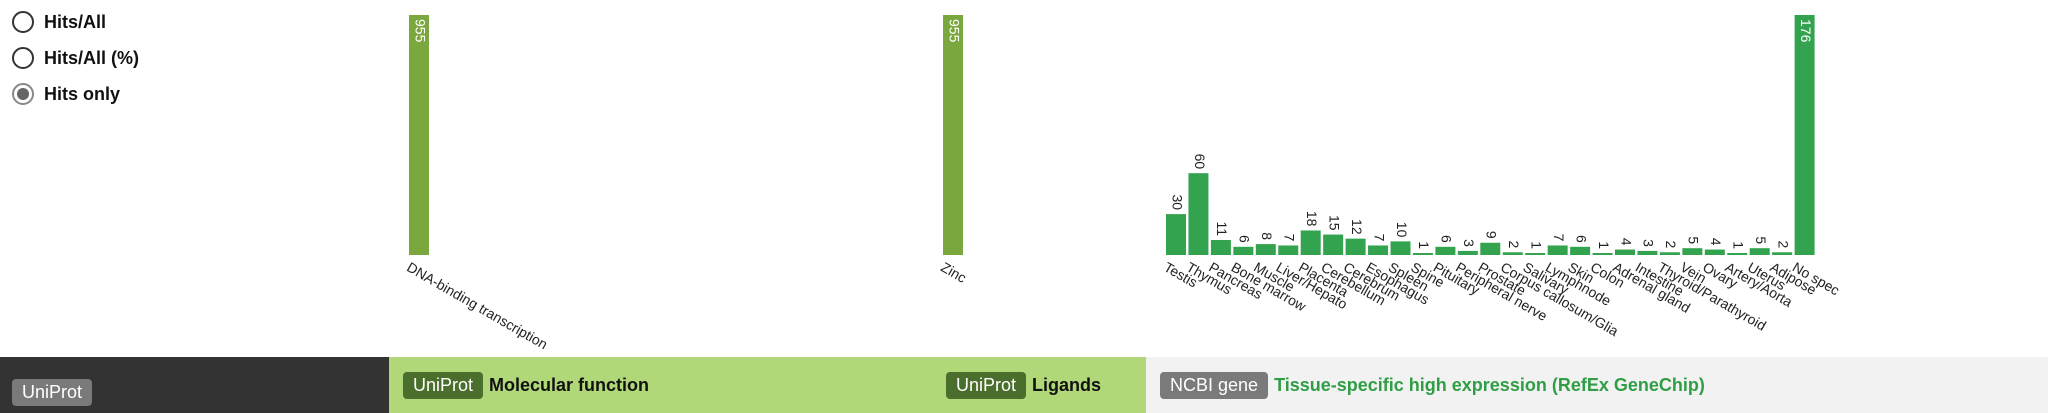 The height and width of the screenshot is (413, 2048). I want to click on bar-value-label: 60, so click(1200, 162).